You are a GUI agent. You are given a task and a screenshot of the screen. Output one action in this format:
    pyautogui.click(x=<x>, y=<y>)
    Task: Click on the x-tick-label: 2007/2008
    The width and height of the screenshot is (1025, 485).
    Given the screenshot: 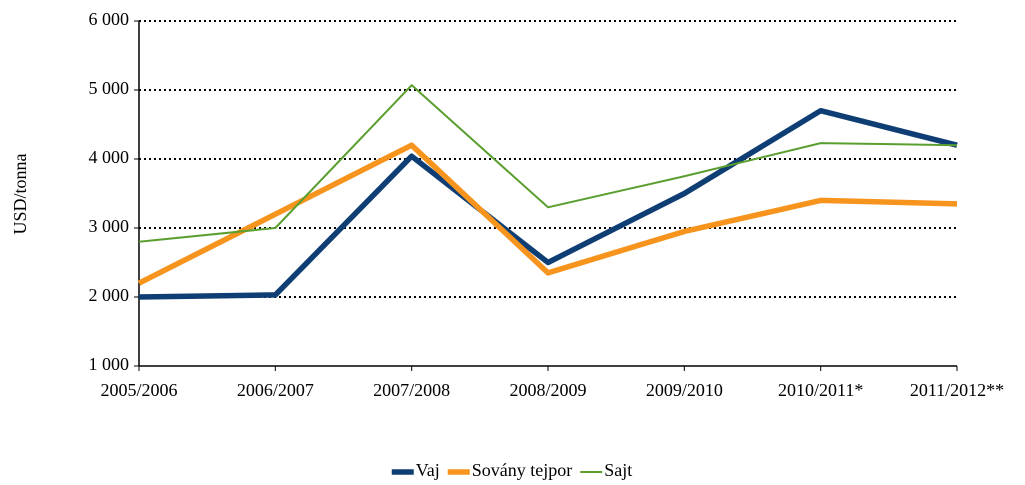 What is the action you would take?
    pyautogui.click(x=411, y=390)
    